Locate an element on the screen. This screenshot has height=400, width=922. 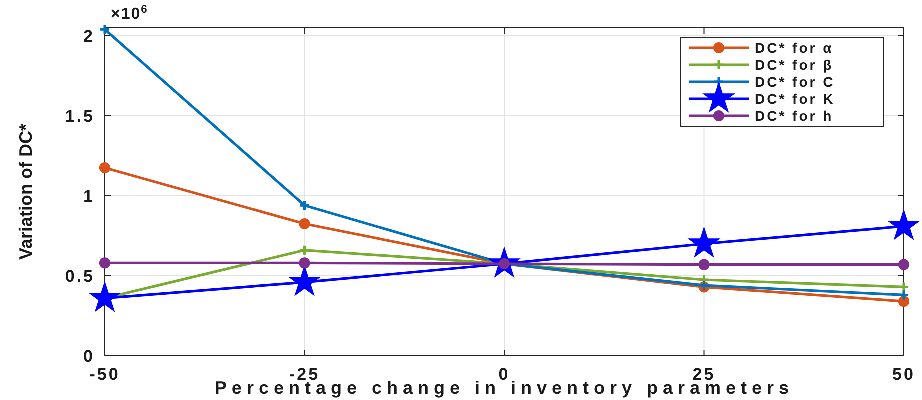
x-tick-label: -50 is located at coordinates (105, 374).